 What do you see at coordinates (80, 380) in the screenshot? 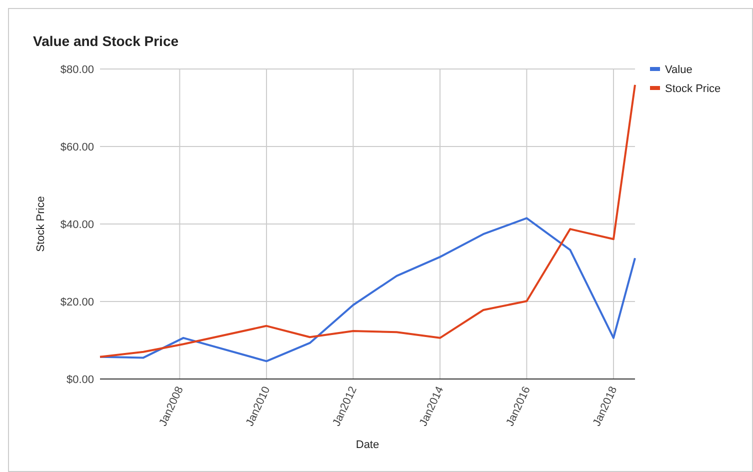
I see `y-tick-label: $0.00` at bounding box center [80, 380].